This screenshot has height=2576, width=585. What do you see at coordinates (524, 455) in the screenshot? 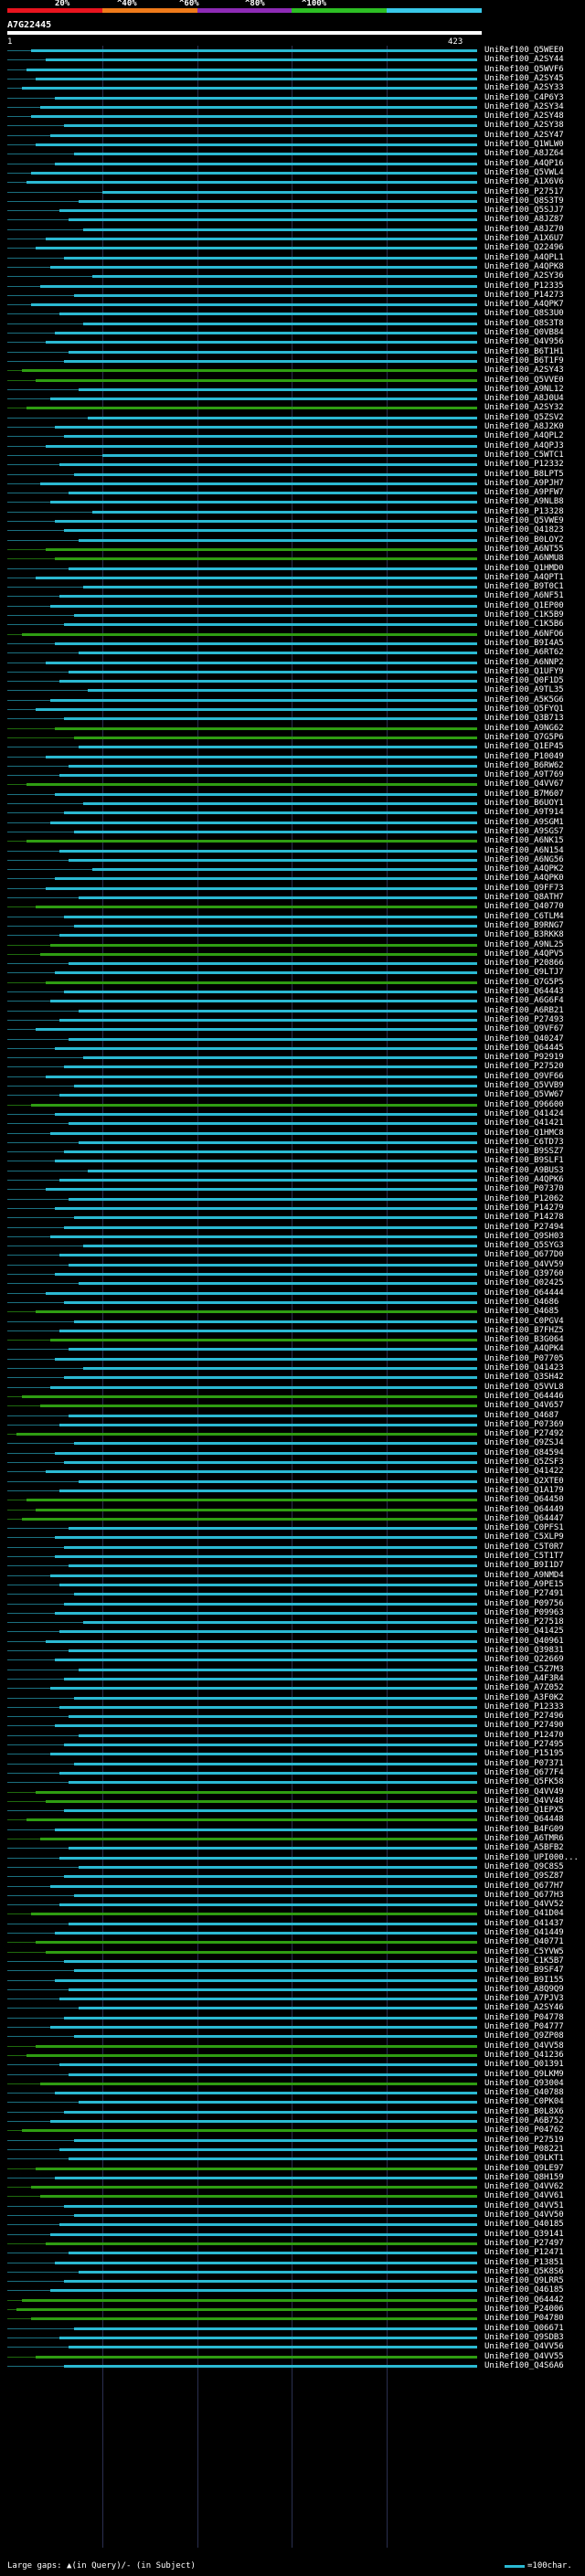
I see `hit-label: UniRef100_C5WTC1` at bounding box center [524, 455].